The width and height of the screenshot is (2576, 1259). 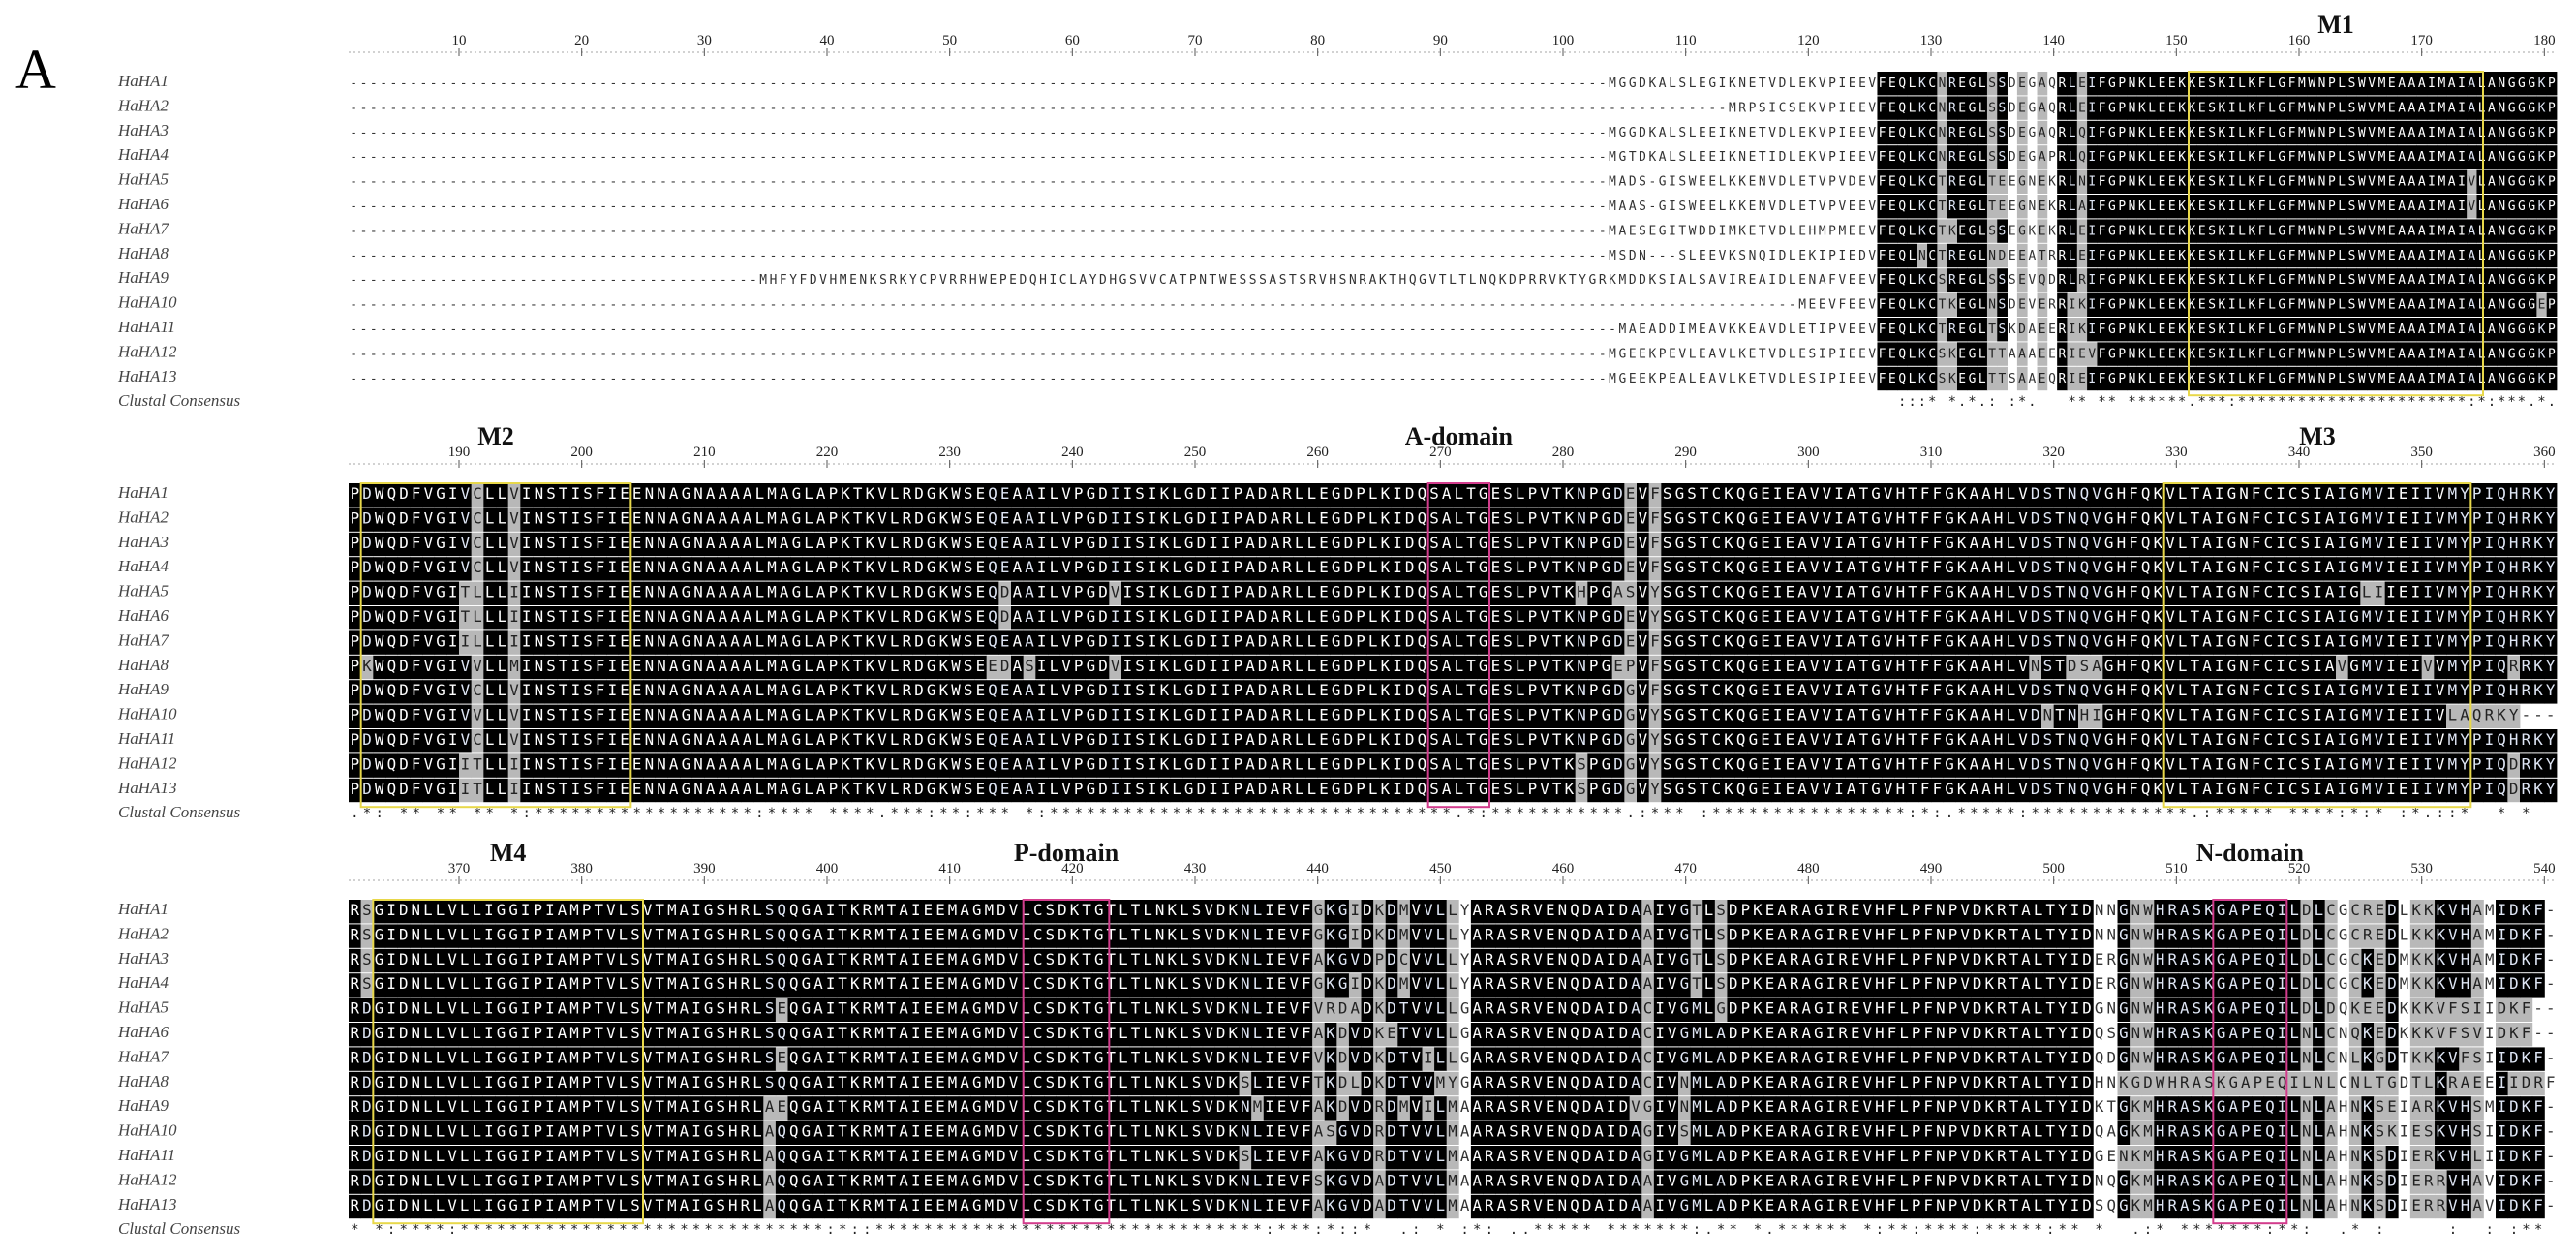 I want to click on svg-text: D, so click(x=1783, y=182).